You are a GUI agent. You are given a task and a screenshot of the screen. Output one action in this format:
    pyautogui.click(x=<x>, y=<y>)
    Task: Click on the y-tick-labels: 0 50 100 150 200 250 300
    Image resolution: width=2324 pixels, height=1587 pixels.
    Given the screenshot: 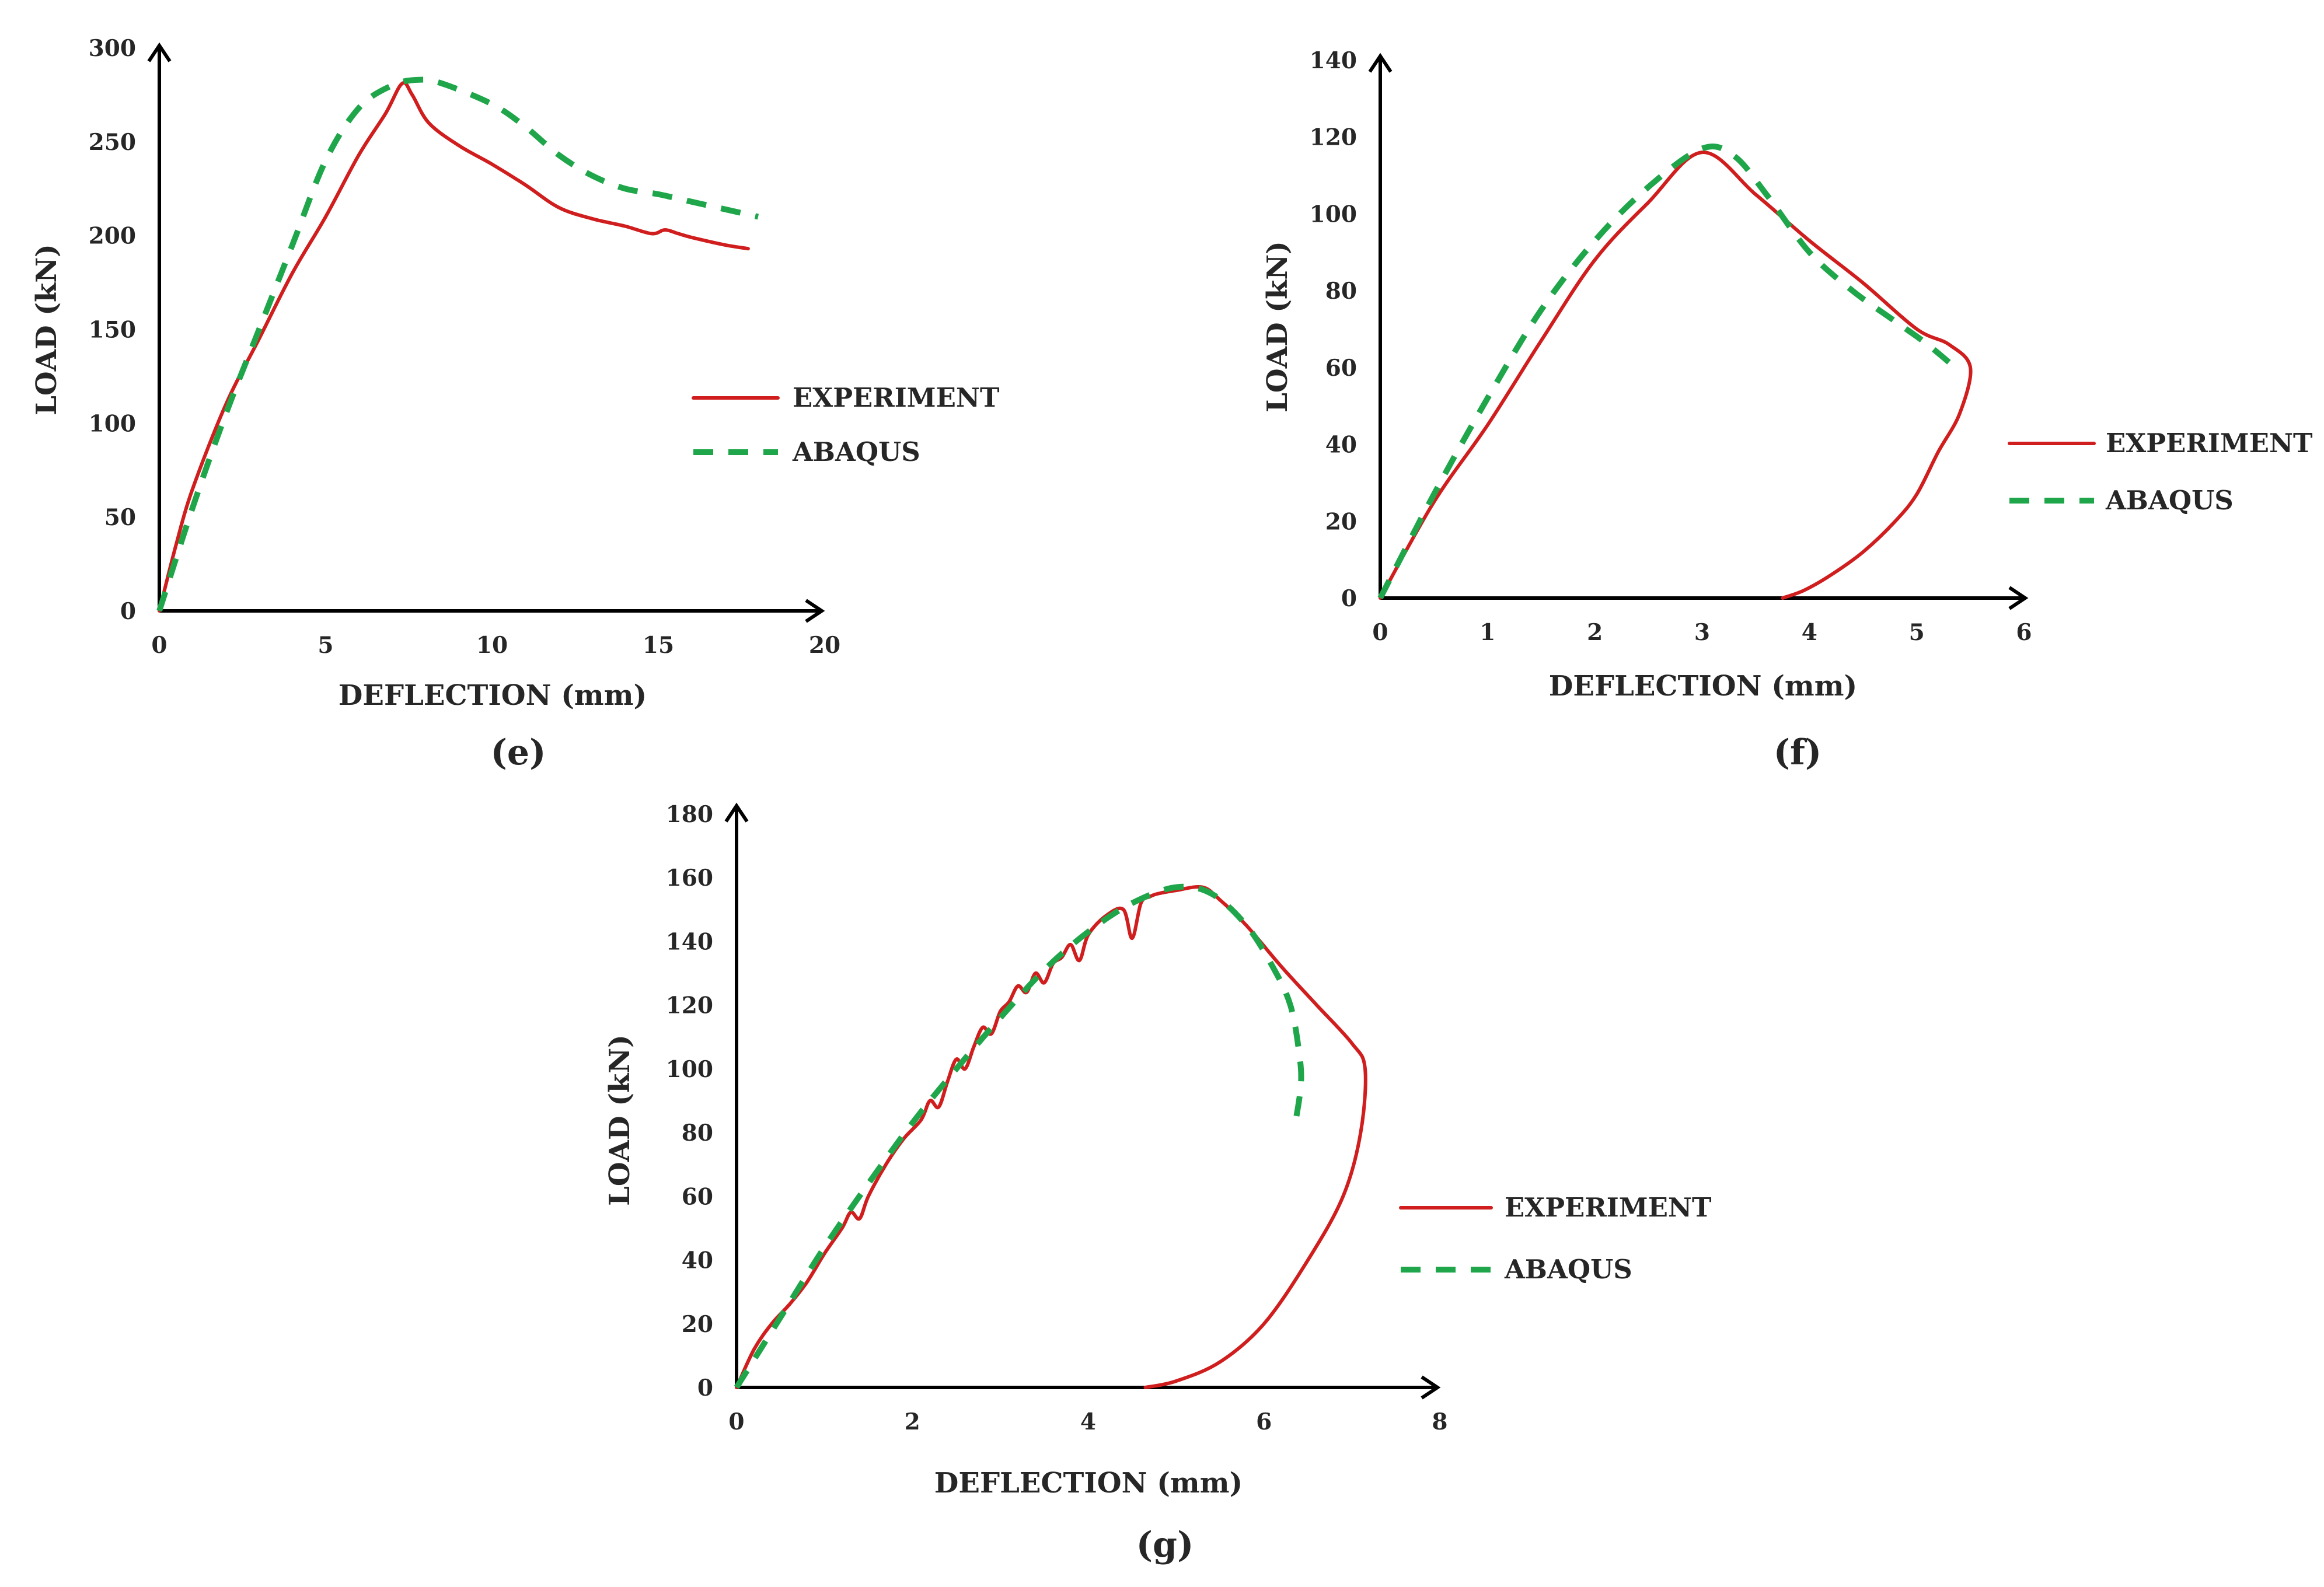 What is the action you would take?
    pyautogui.click(x=113, y=330)
    